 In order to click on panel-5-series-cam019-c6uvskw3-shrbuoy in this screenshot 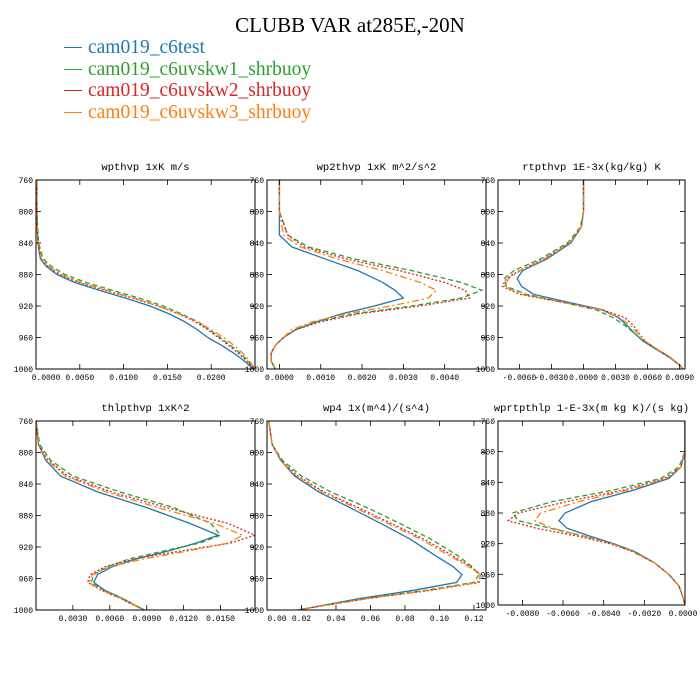, I will do `click(375, 515)`.